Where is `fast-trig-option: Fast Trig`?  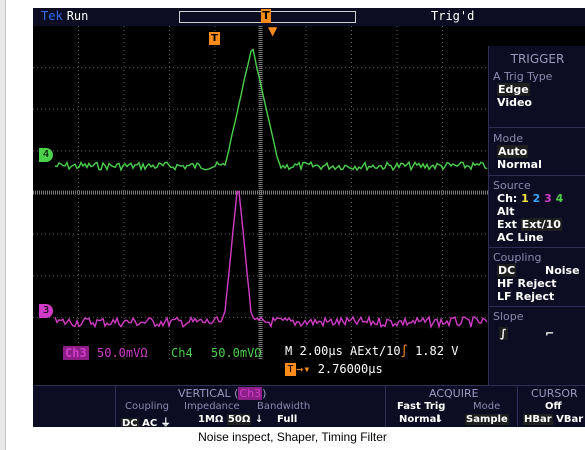
fast-trig-option: Fast Trig is located at coordinates (421, 406).